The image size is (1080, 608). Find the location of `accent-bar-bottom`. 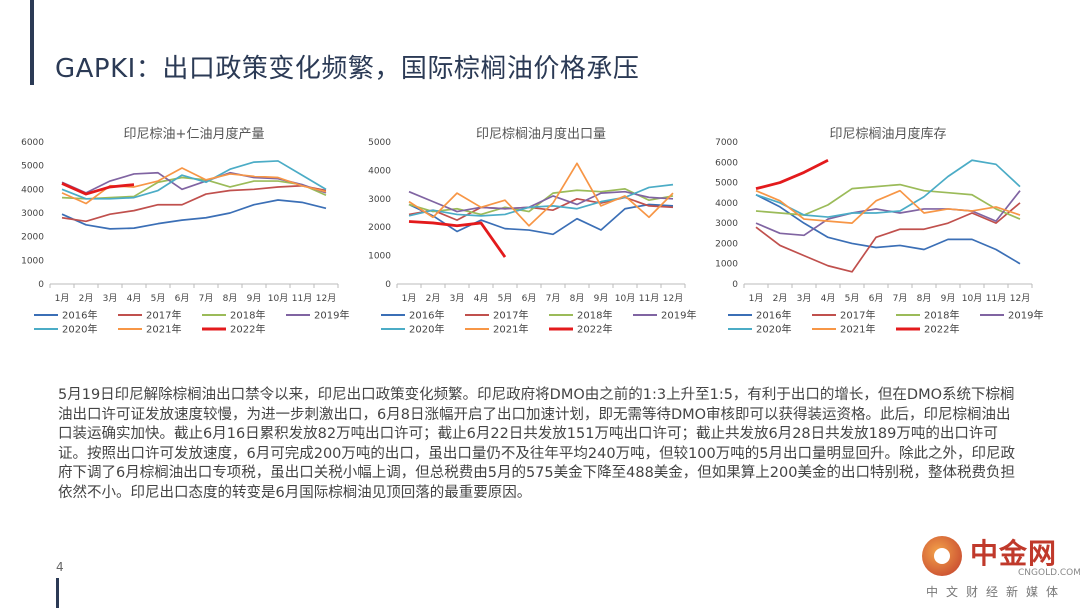

accent-bar-bottom is located at coordinates (57, 593).